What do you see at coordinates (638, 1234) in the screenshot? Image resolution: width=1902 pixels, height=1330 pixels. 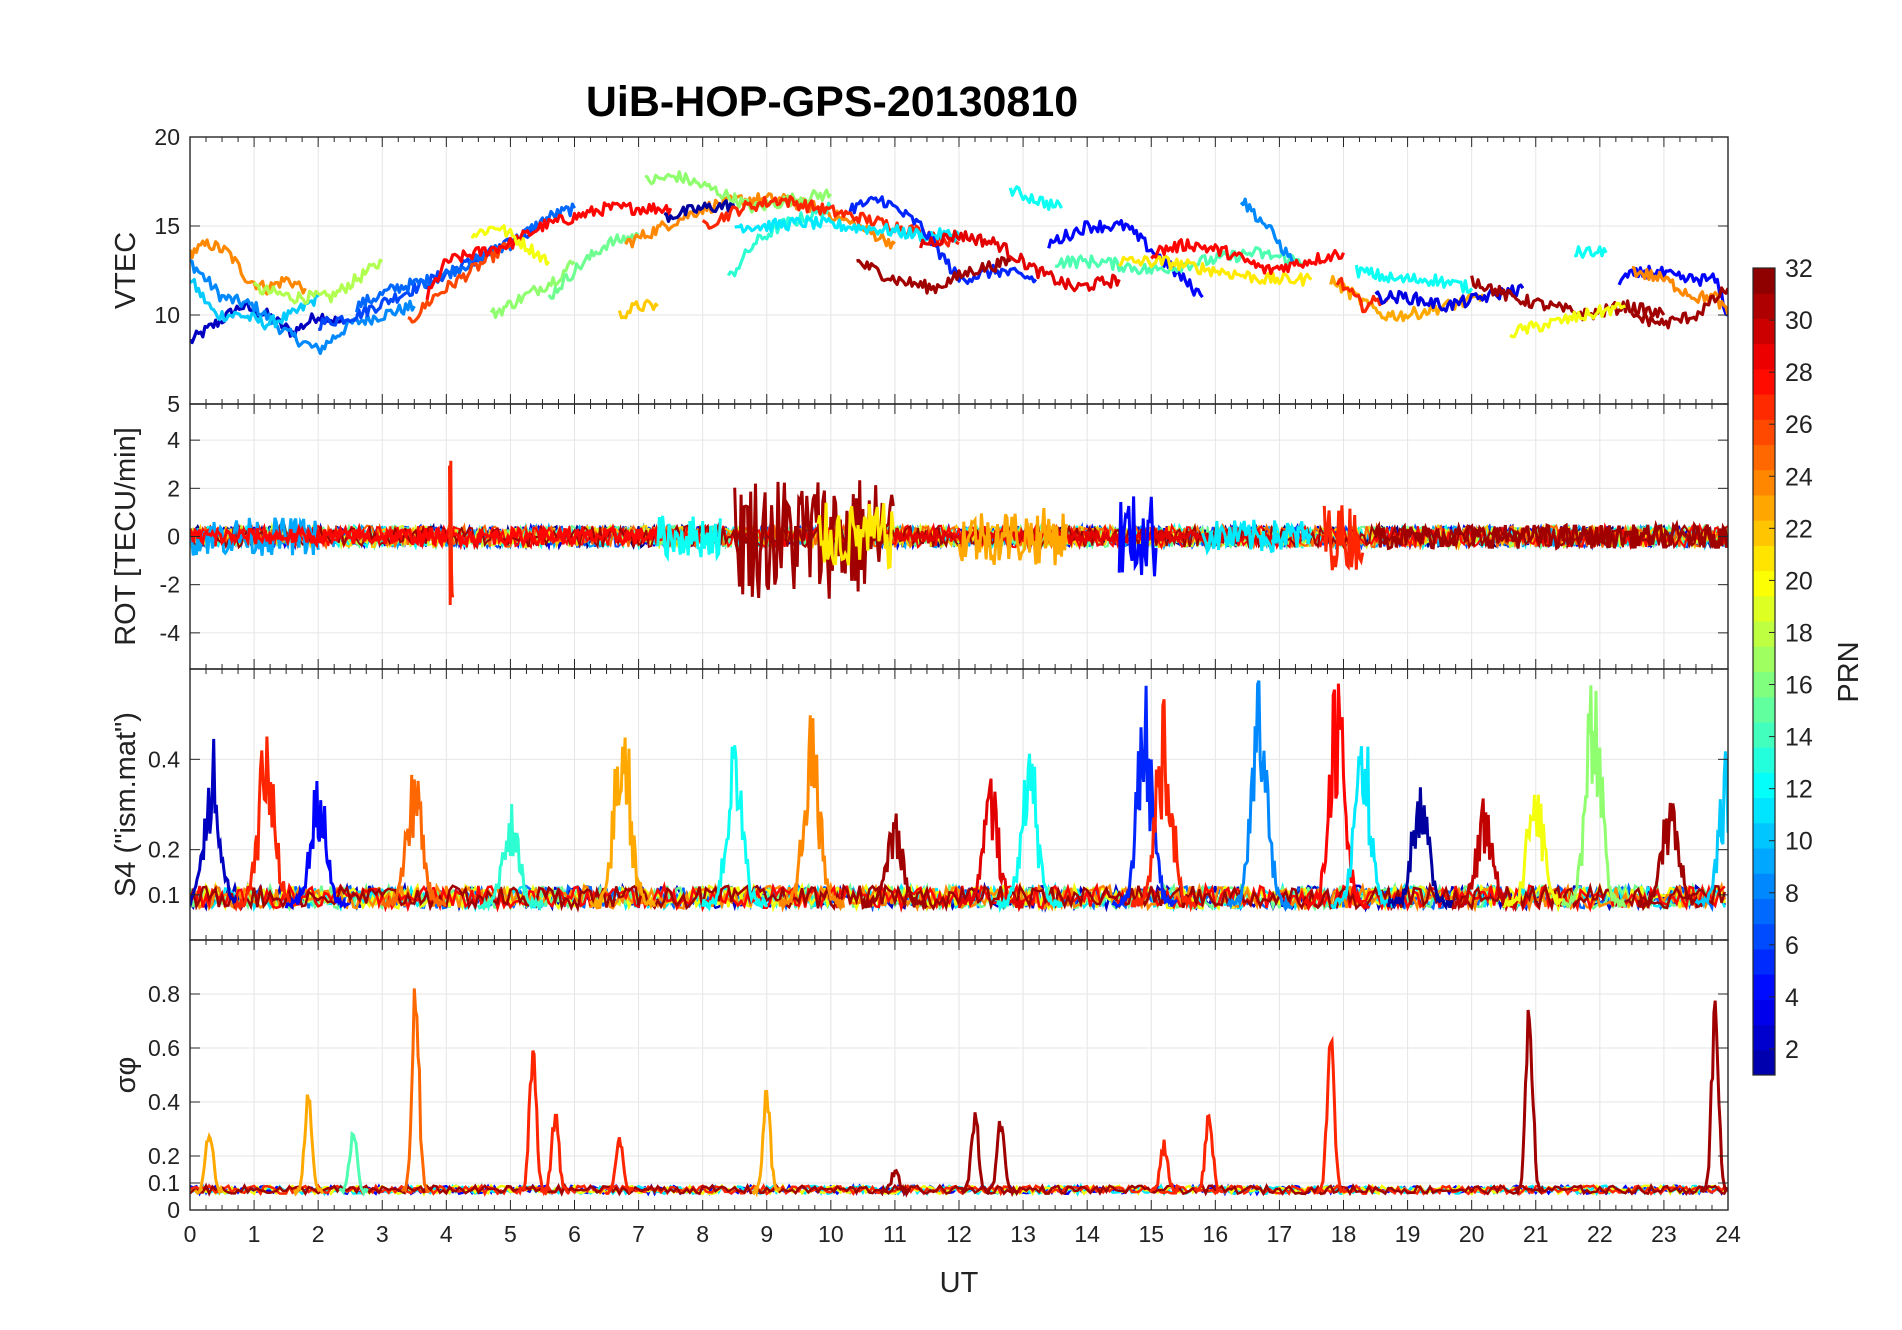 I see `x-tick-label: 7` at bounding box center [638, 1234].